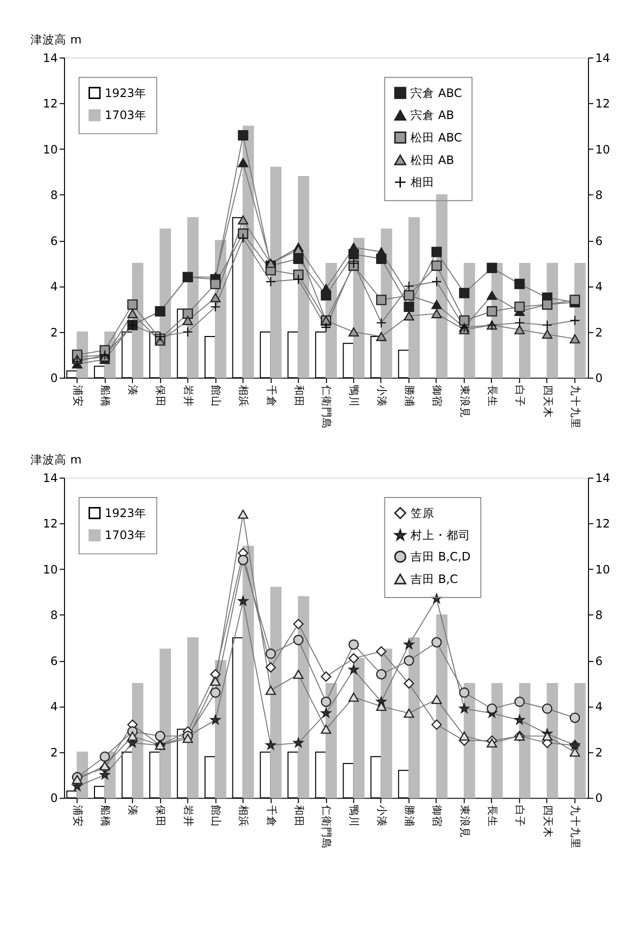 The image size is (620, 942). What do you see at coordinates (422, 182) in the screenshot?
I see `legend-label: 相田` at bounding box center [422, 182].